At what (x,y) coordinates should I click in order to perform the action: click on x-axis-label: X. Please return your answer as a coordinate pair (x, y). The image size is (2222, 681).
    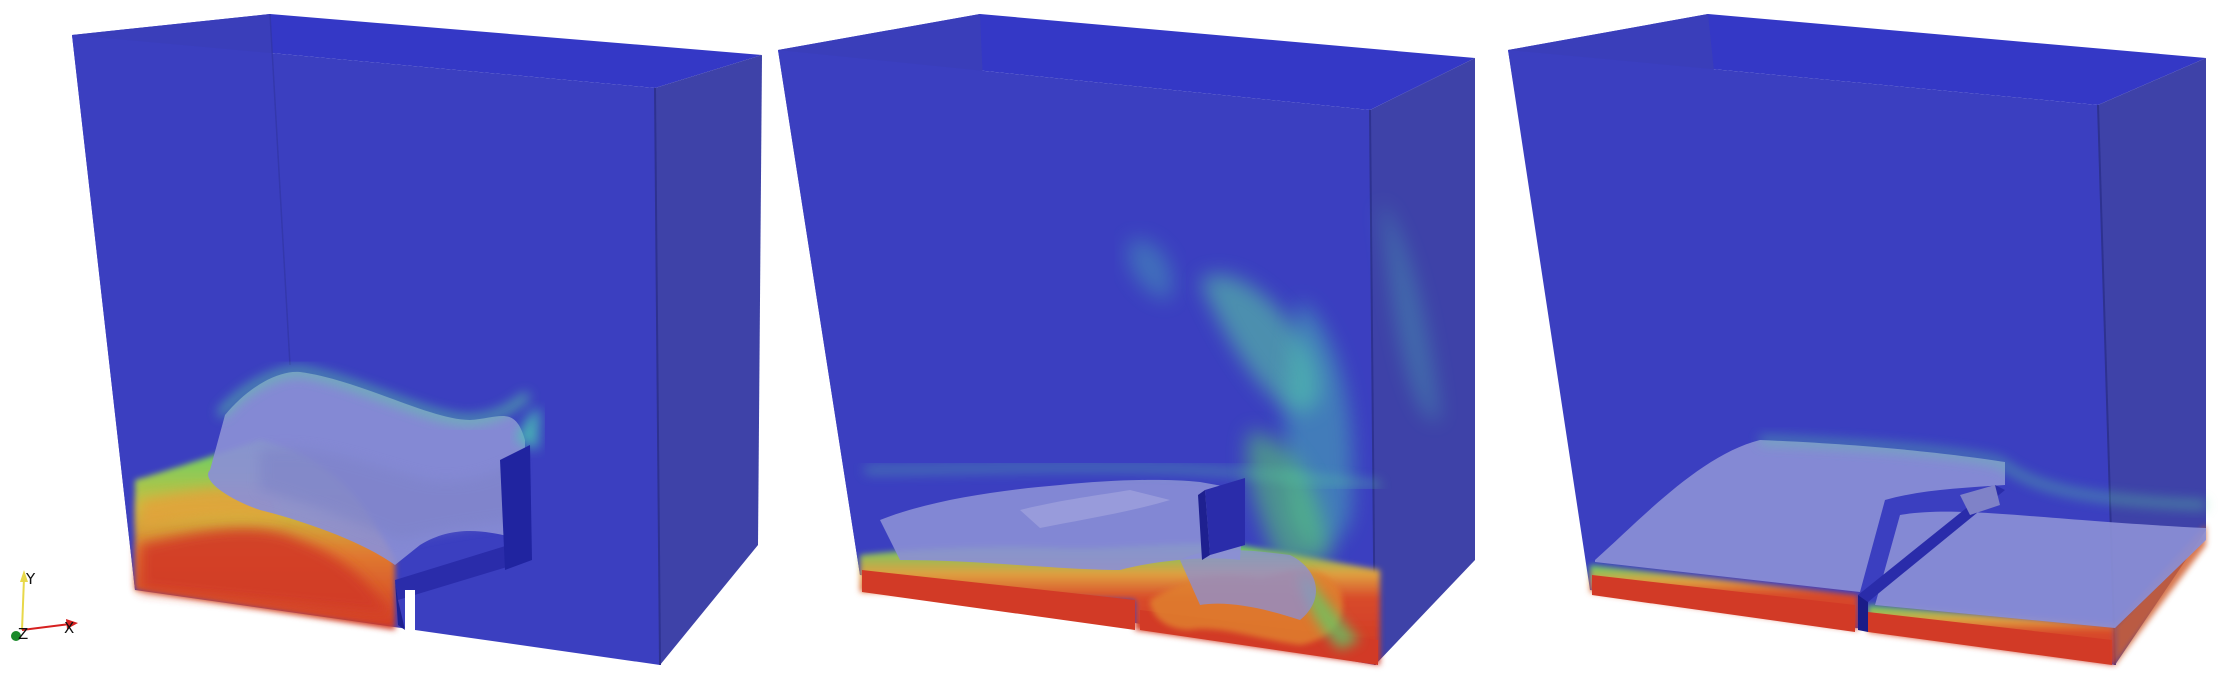
    Looking at the image, I should click on (69, 628).